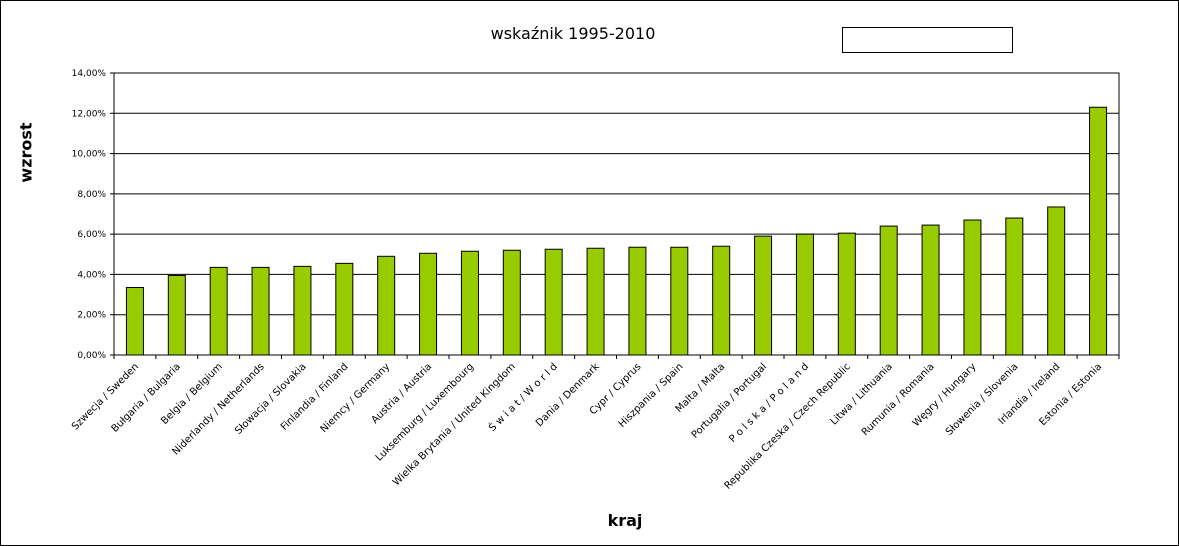 The height and width of the screenshot is (546, 1179). What do you see at coordinates (91, 195) in the screenshot?
I see `y-tick-label: 8,00%` at bounding box center [91, 195].